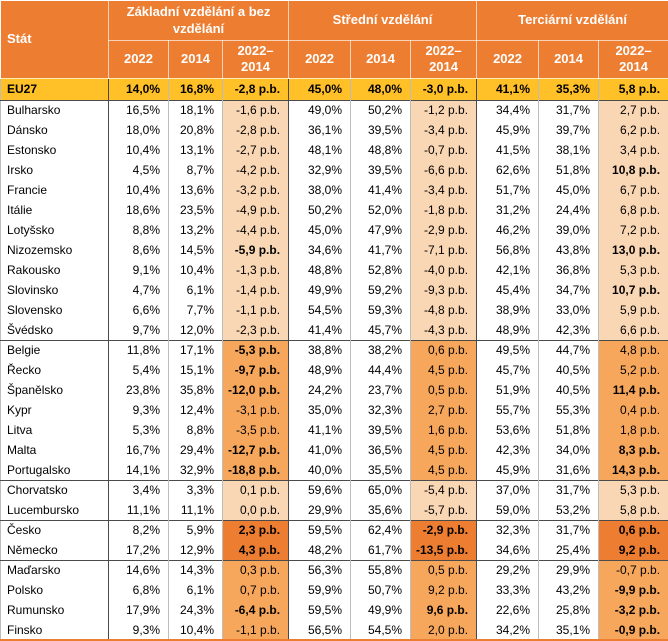 Image resolution: width=668 pixels, height=641 pixels. What do you see at coordinates (381, 510) in the screenshot?
I see `value-cell: 35,6%` at bounding box center [381, 510].